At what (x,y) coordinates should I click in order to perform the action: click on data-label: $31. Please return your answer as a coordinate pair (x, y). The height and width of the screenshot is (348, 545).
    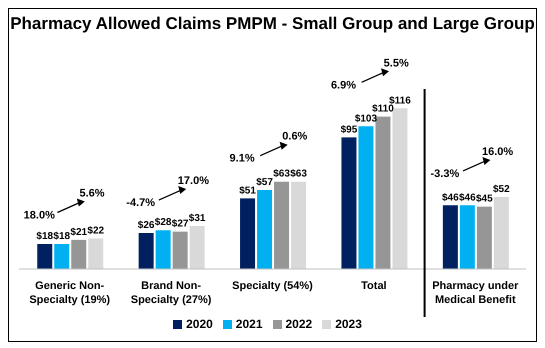
    Looking at the image, I should click on (197, 218).